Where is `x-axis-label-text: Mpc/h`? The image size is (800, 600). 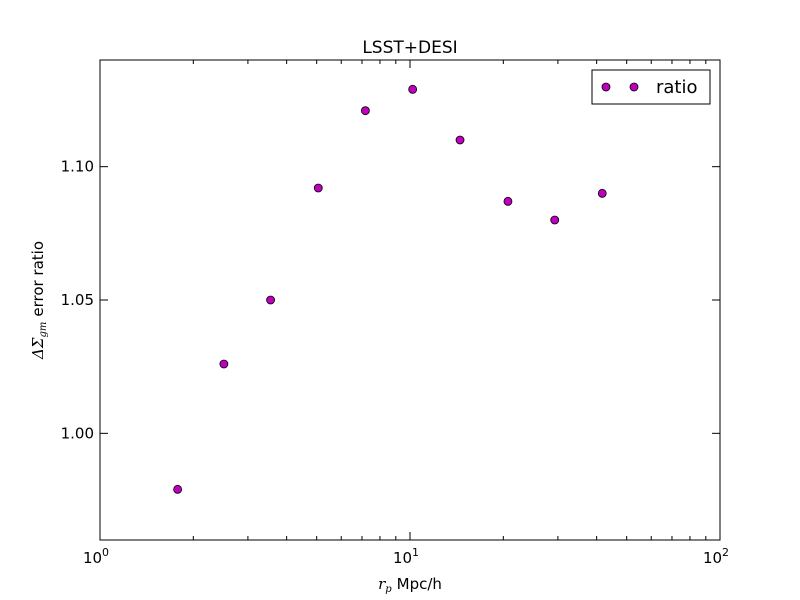 x-axis-label-text: Mpc/h is located at coordinates (419, 584).